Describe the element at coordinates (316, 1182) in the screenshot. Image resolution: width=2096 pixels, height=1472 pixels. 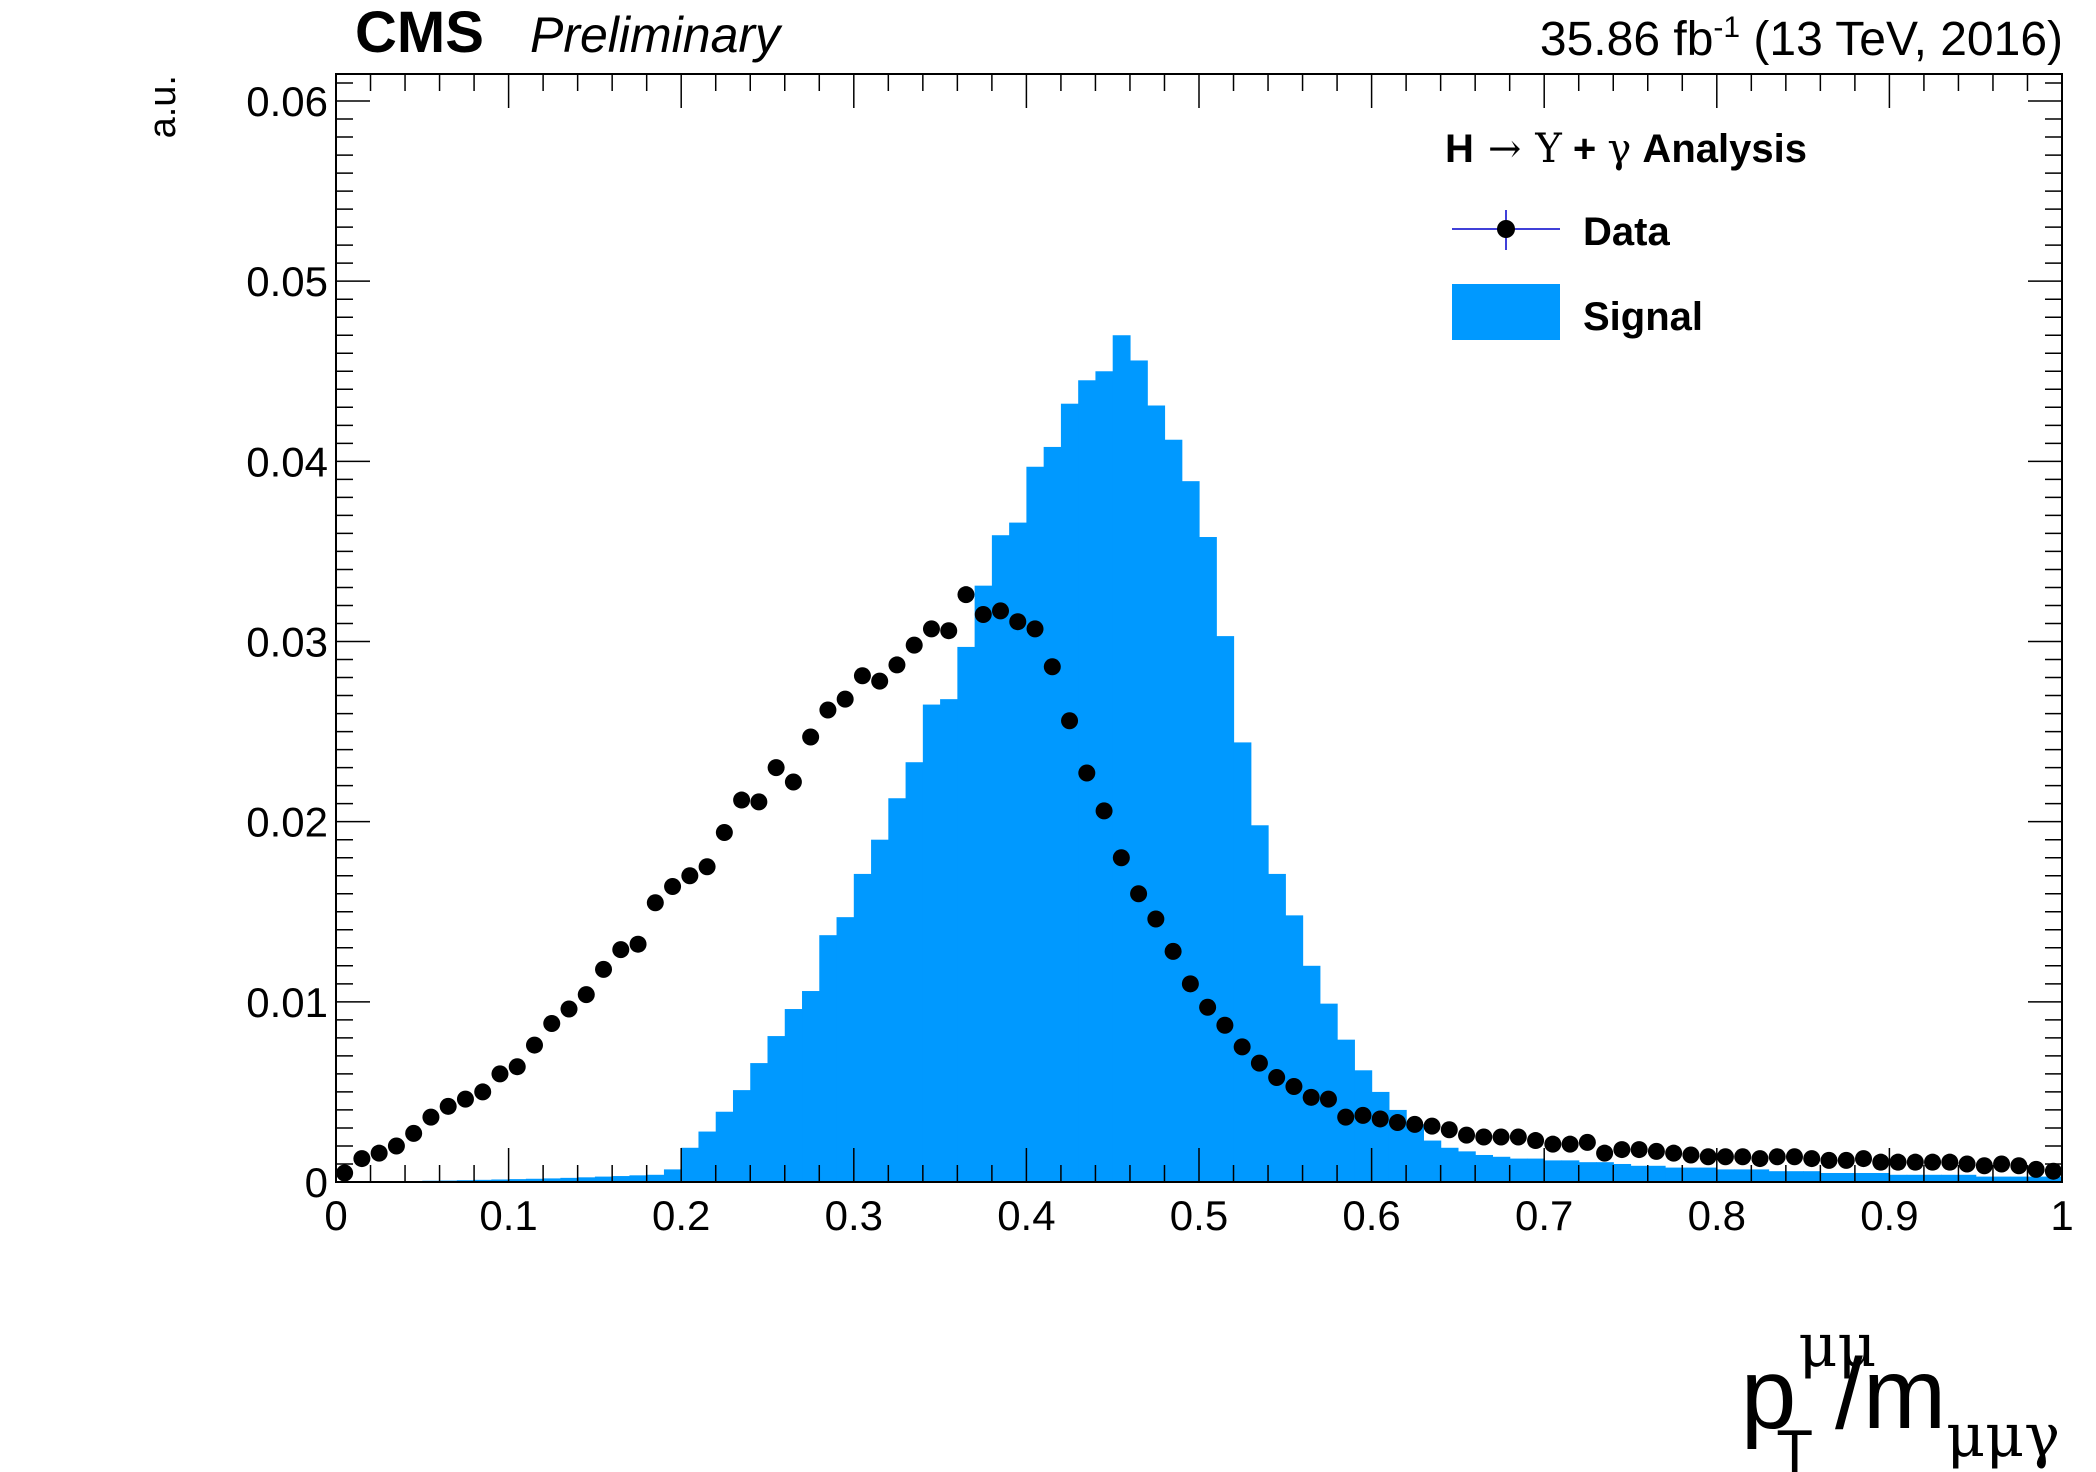
I see `y-tick-label: 0` at that location.